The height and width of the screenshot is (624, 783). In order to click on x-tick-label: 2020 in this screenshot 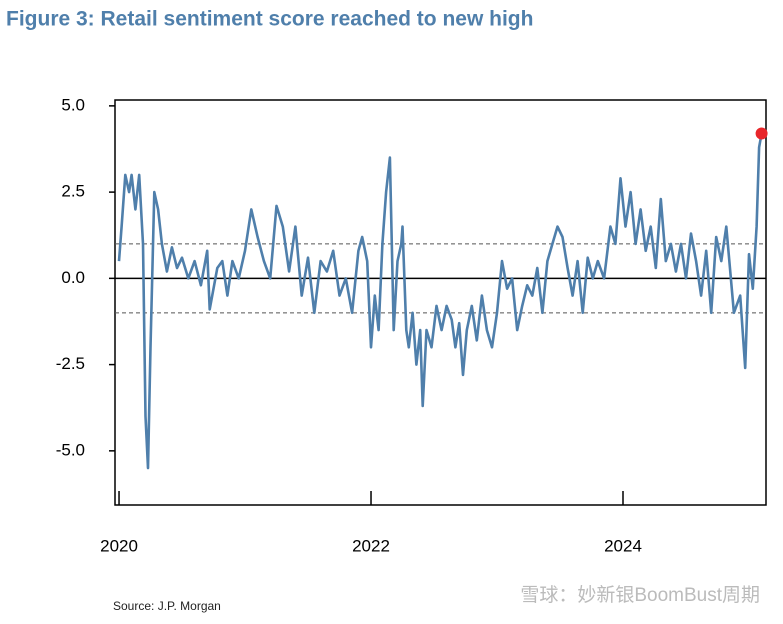, I will do `click(119, 545)`.